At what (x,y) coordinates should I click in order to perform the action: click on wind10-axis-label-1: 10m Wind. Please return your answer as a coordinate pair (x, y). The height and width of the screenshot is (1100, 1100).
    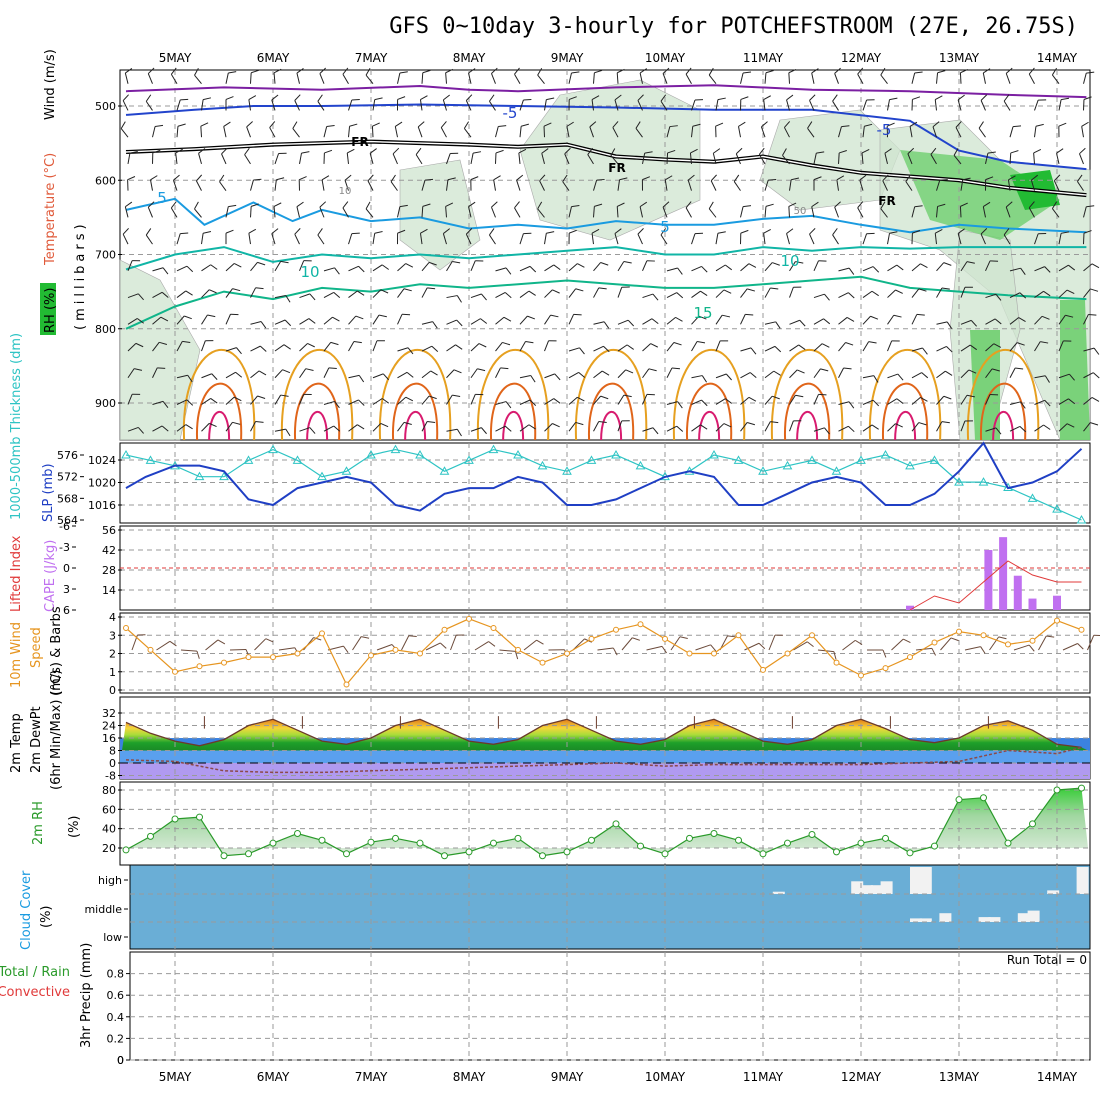
    Looking at the image, I should click on (16, 655).